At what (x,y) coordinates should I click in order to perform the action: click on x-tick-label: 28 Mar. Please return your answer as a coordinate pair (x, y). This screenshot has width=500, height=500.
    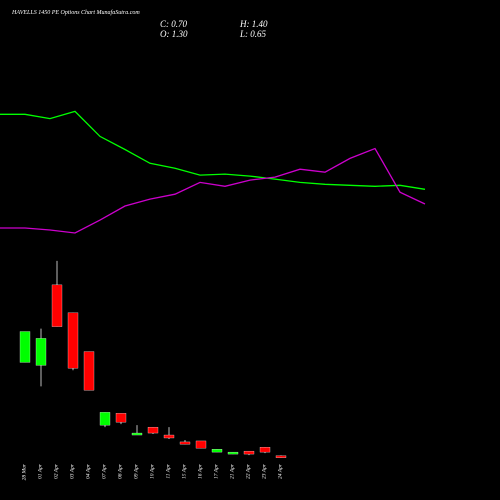
    Looking at the image, I should click on (24, 471).